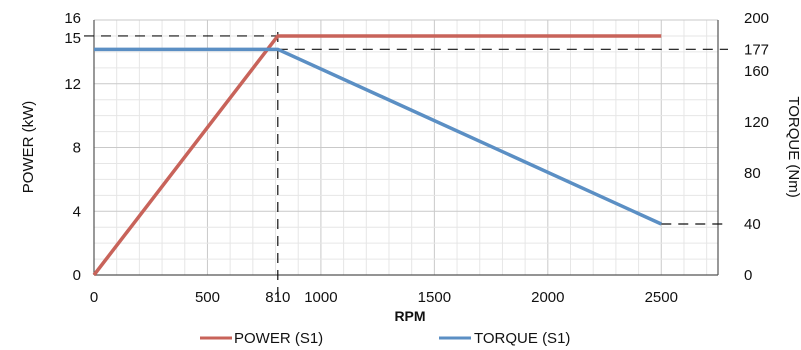 Image resolution: width=801 pixels, height=350 pixels. What do you see at coordinates (77, 148) in the screenshot?
I see `y-left-tick-label: 8` at bounding box center [77, 148].